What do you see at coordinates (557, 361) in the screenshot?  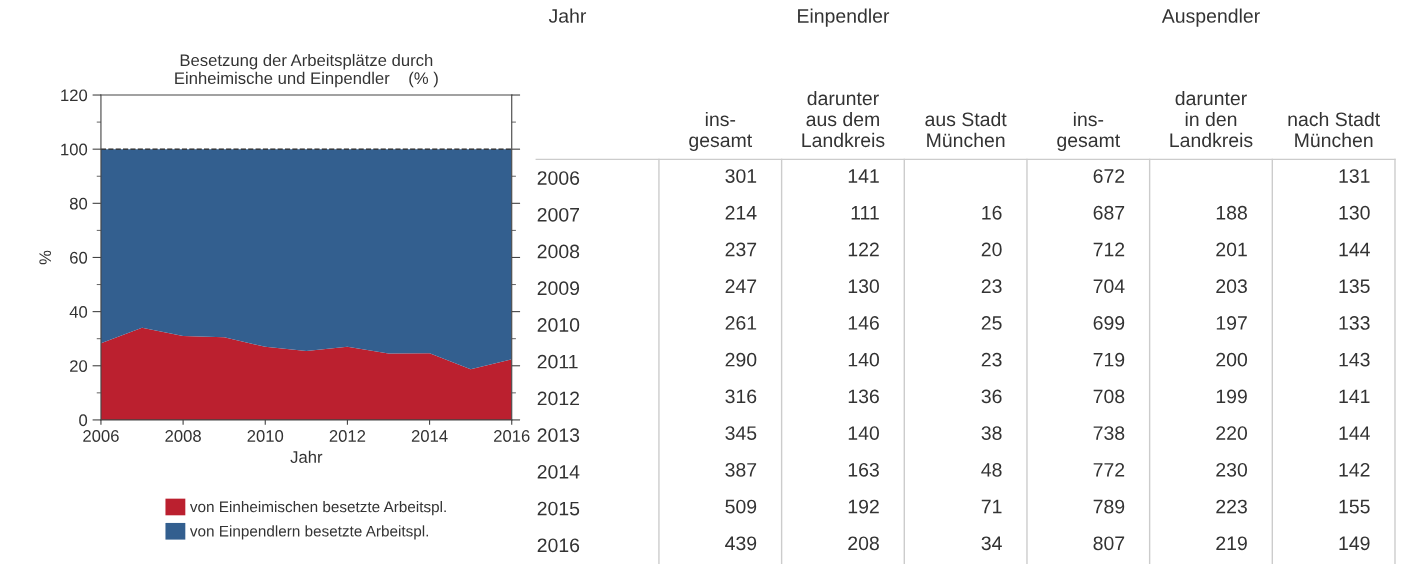 I see `y-tick-label: 2011` at bounding box center [557, 361].